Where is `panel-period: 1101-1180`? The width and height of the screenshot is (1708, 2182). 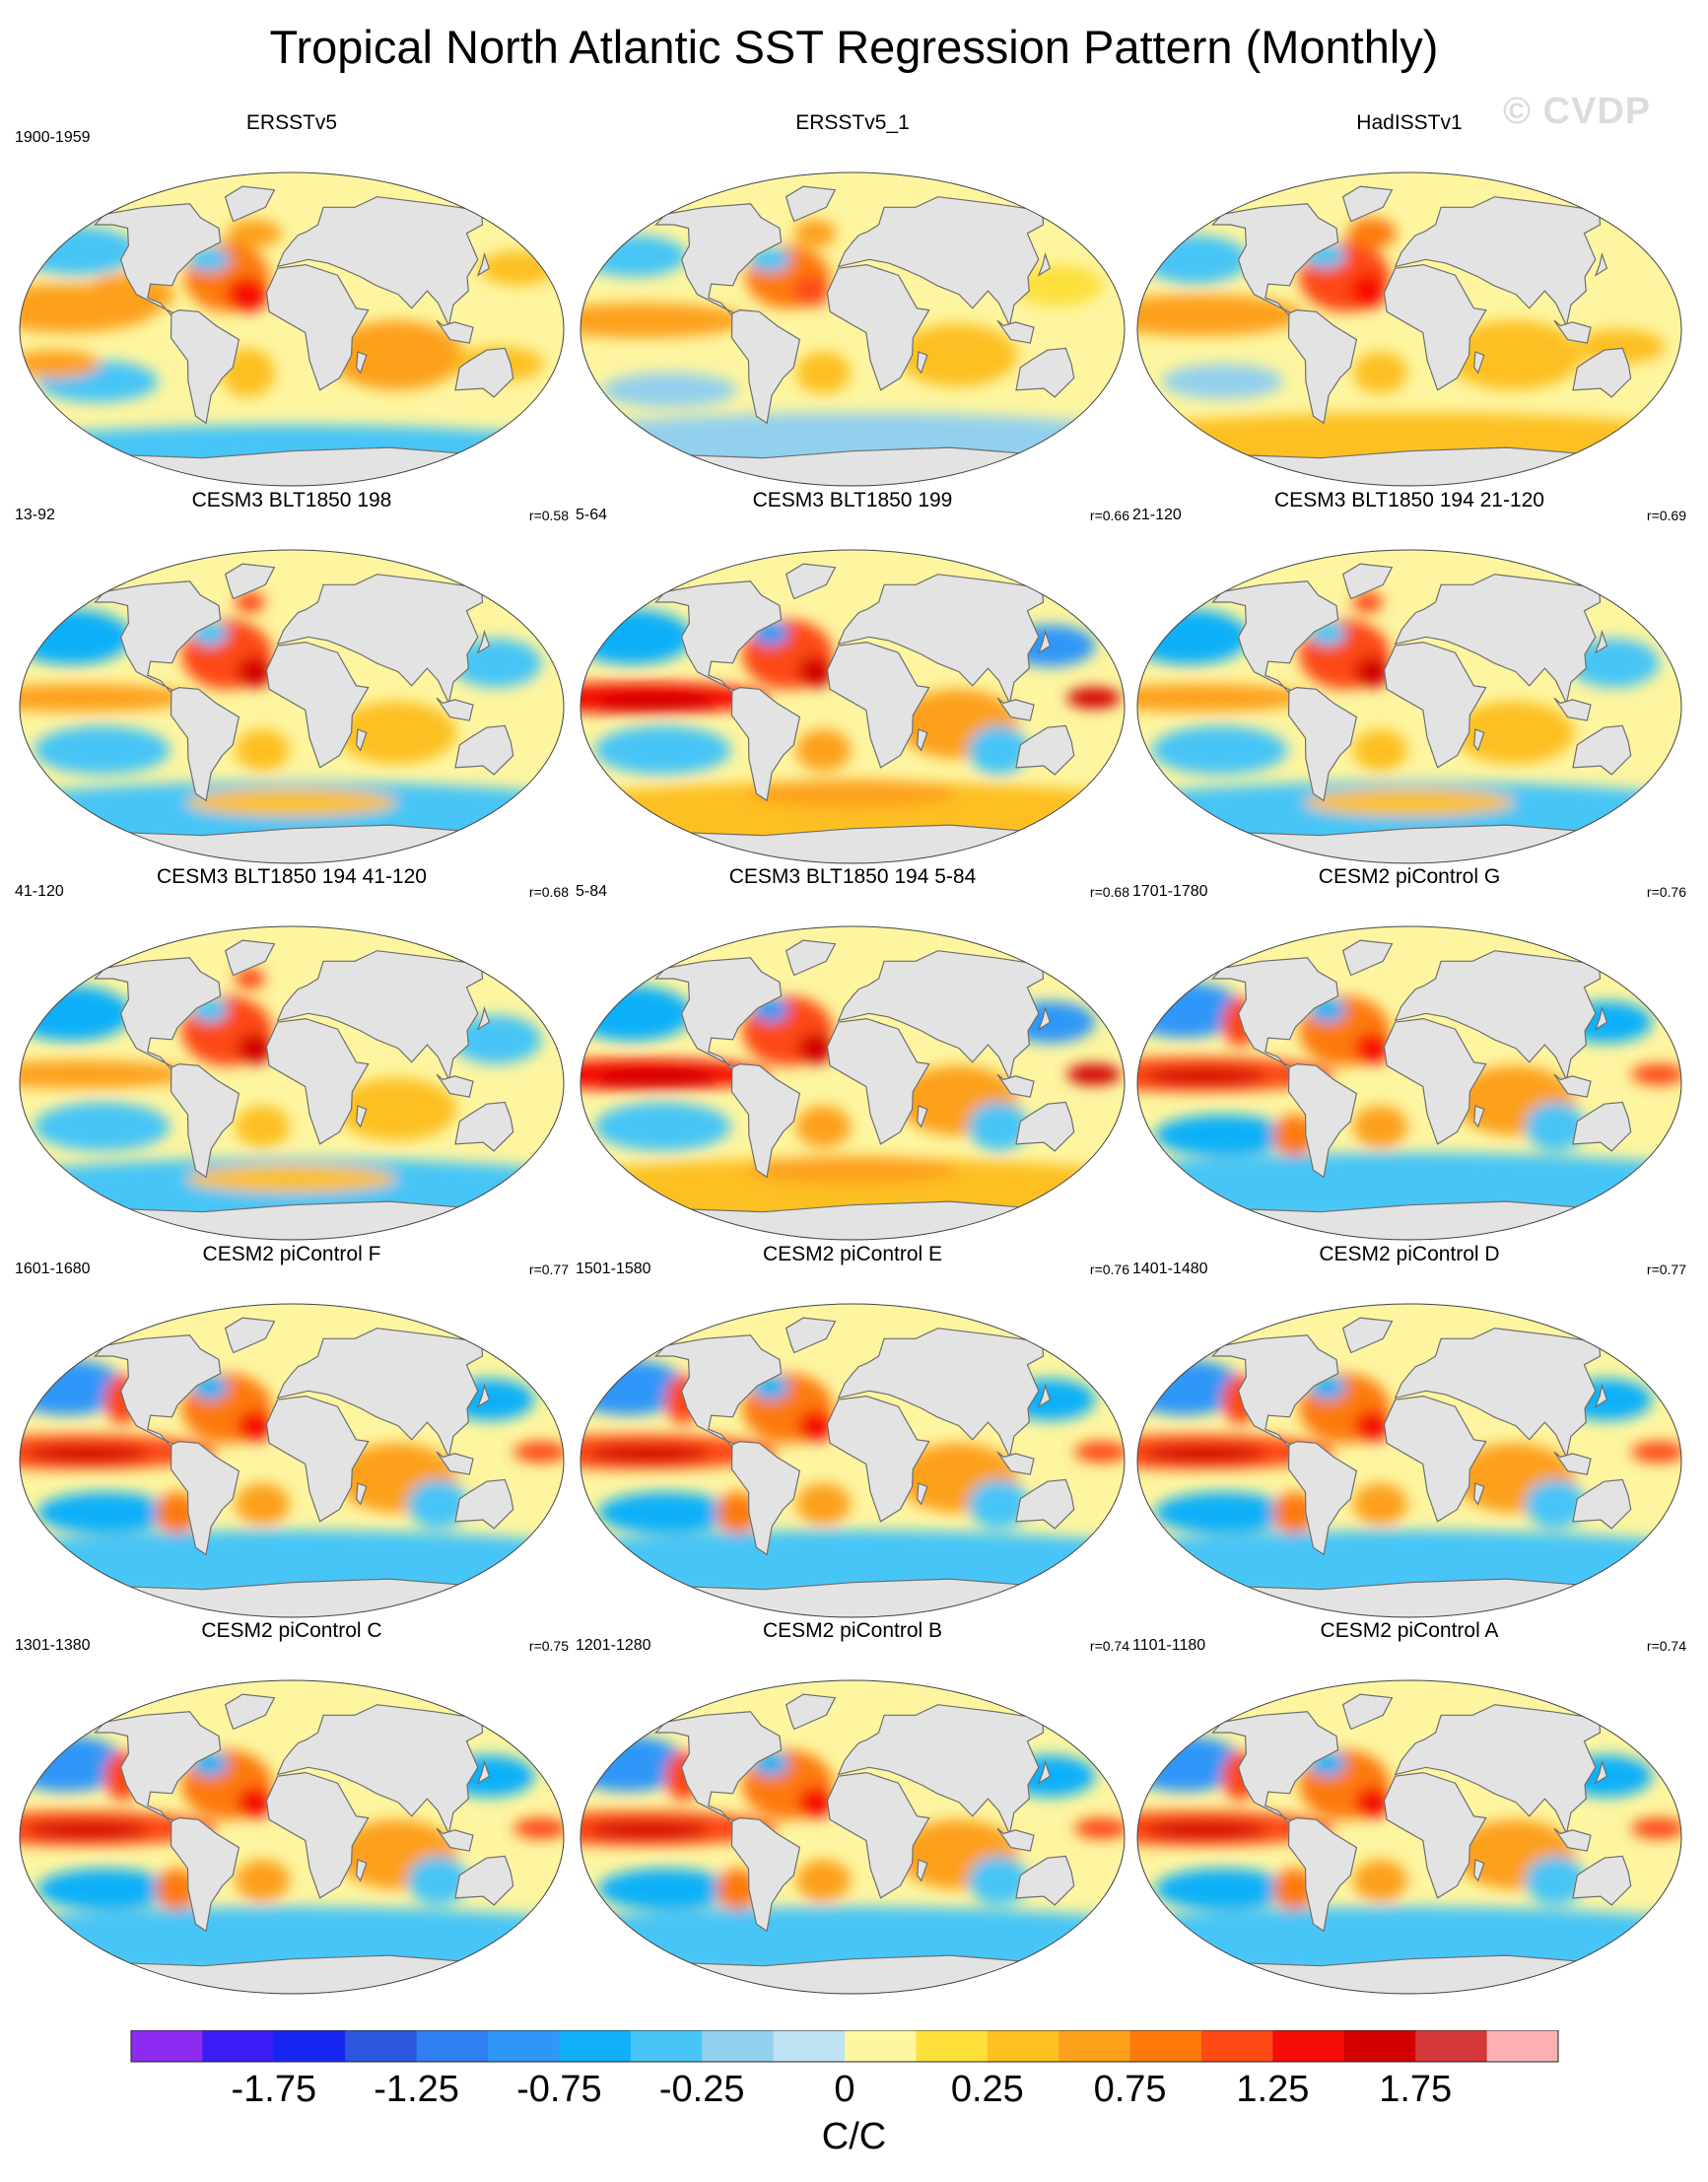
panel-period: 1101-1180 is located at coordinates (1169, 1645).